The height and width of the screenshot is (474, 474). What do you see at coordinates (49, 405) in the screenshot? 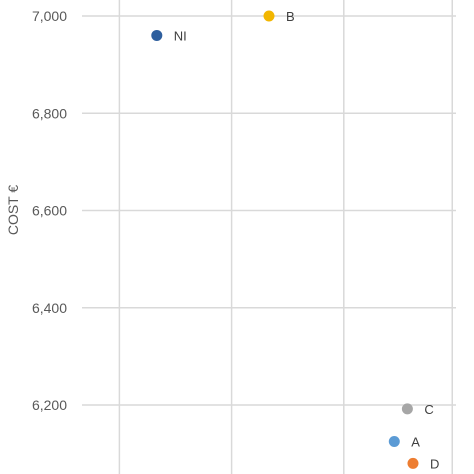
I see `y-tick-label: 6,200` at bounding box center [49, 405].